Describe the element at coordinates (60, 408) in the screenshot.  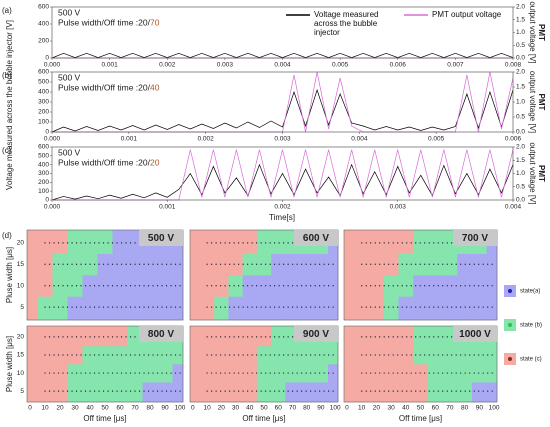
I see `x-tick-label: 20` at that location.